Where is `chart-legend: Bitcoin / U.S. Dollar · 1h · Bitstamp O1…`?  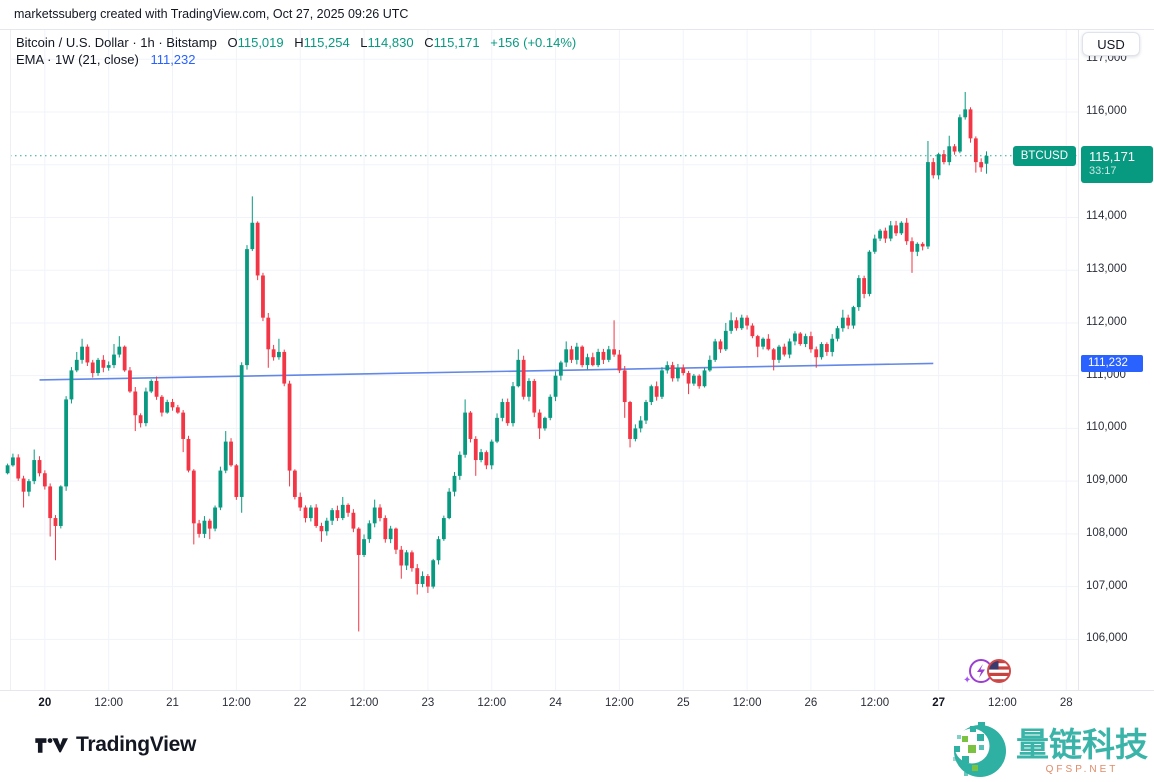 chart-legend: Bitcoin / U.S. Dollar · 1h · Bitstamp O1… is located at coordinates (296, 51).